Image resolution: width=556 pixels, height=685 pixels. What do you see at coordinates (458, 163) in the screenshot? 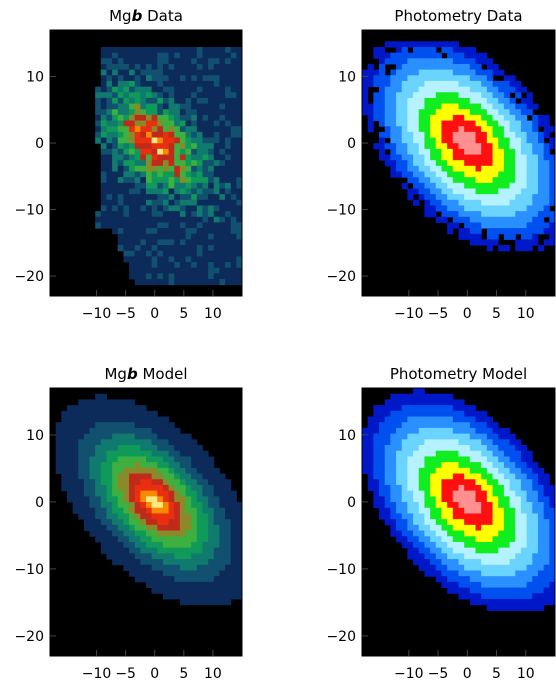
I see `axis-frame` at bounding box center [458, 163].